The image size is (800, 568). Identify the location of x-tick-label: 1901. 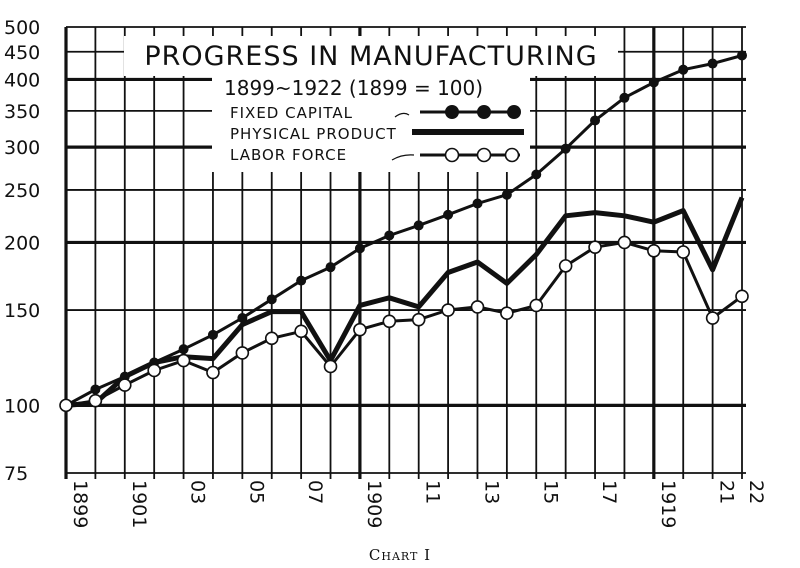
(139, 504).